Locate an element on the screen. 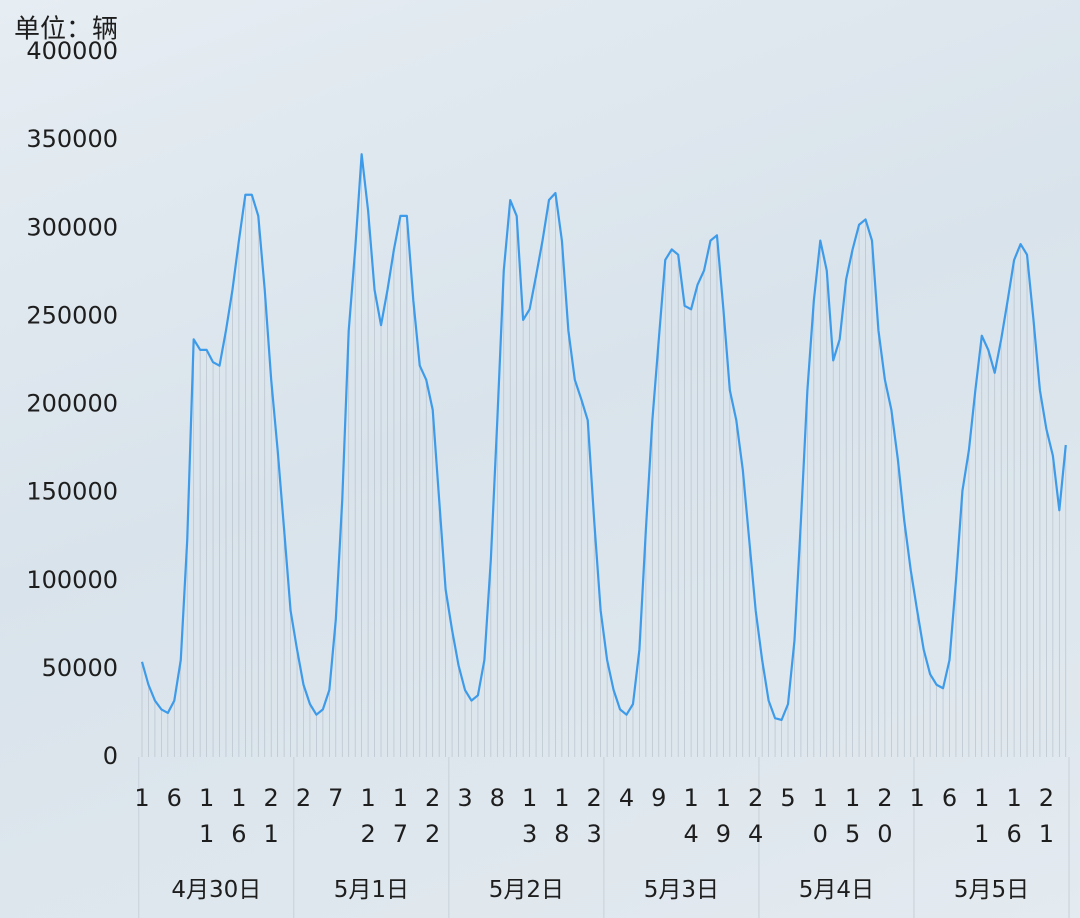 This screenshot has height=918, width=1080. x-tick-label: 2 is located at coordinates (303, 798).